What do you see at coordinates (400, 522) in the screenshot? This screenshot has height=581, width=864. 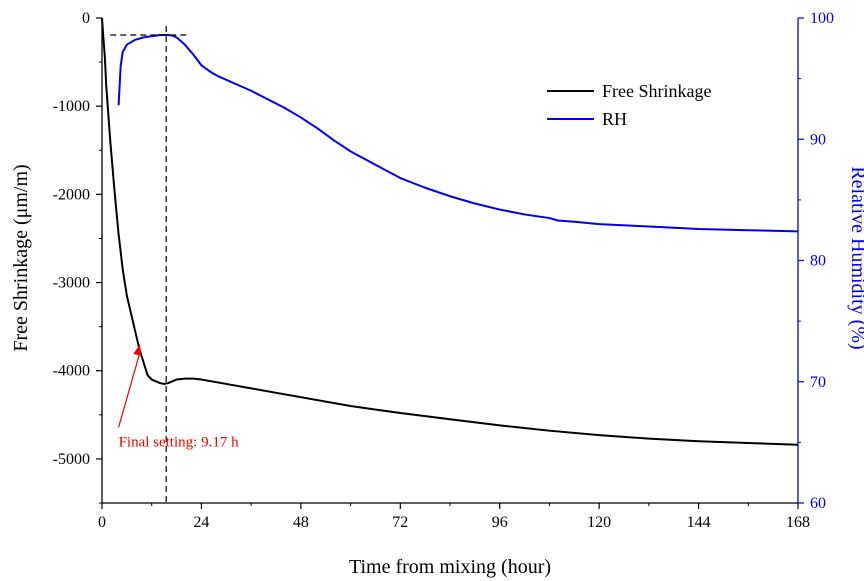 I see `x-tick-label: 72` at bounding box center [400, 522].